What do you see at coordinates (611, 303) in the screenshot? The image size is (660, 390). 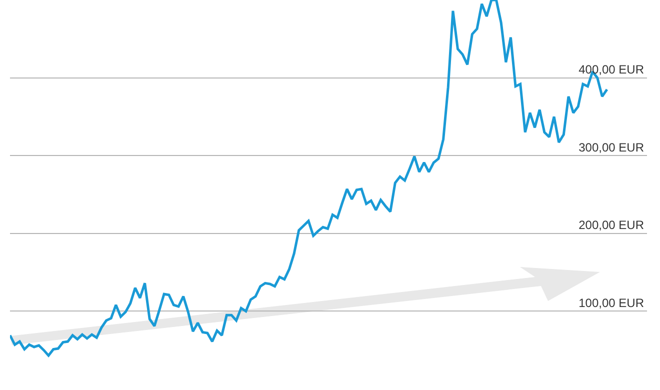 I see `y-tick-label: 100,00 EUR` at bounding box center [611, 303].